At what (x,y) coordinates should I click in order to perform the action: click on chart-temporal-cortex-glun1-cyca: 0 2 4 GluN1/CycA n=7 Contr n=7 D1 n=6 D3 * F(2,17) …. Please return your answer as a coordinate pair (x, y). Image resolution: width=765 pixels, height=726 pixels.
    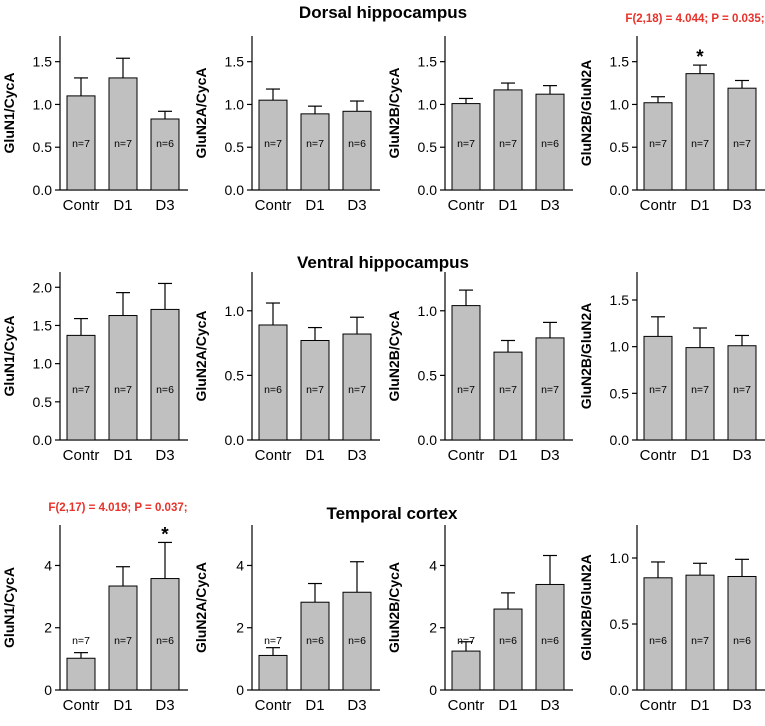
    Looking at the image, I should click on (94, 608).